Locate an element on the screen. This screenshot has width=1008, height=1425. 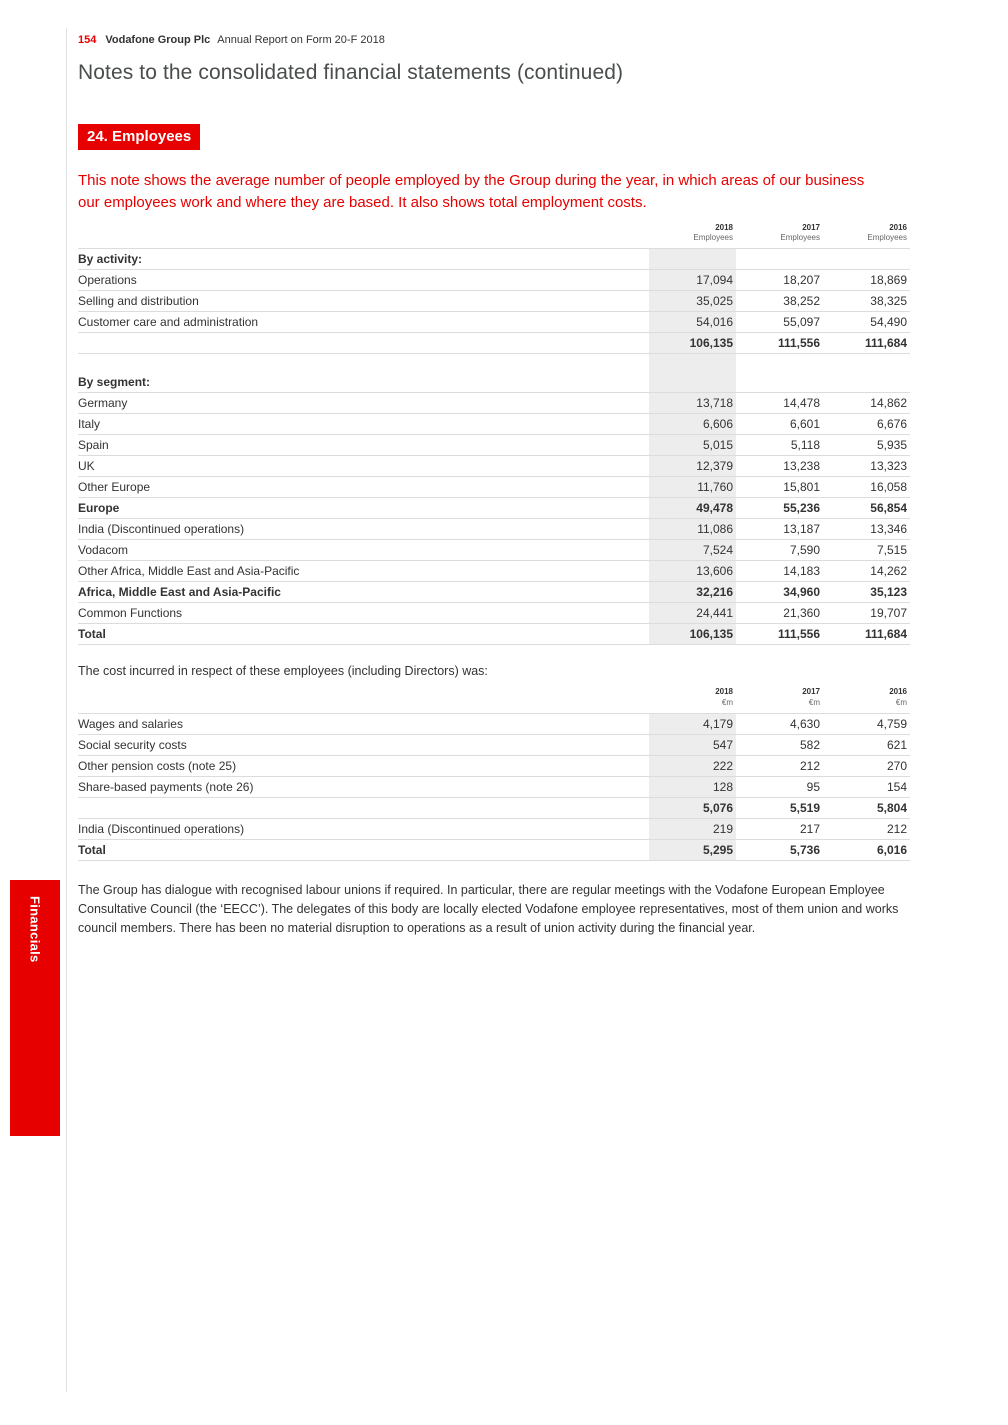
cell-value: 24,441 is located at coordinates (692, 613).